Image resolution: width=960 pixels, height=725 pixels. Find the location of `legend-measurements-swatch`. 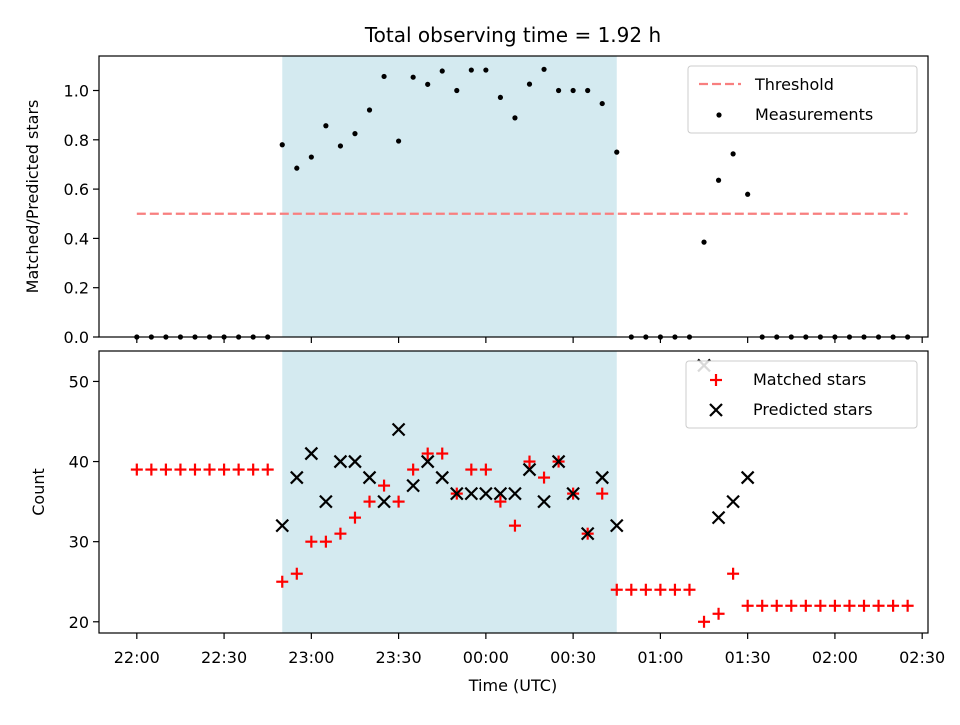

legend-measurements-swatch is located at coordinates (719, 115).